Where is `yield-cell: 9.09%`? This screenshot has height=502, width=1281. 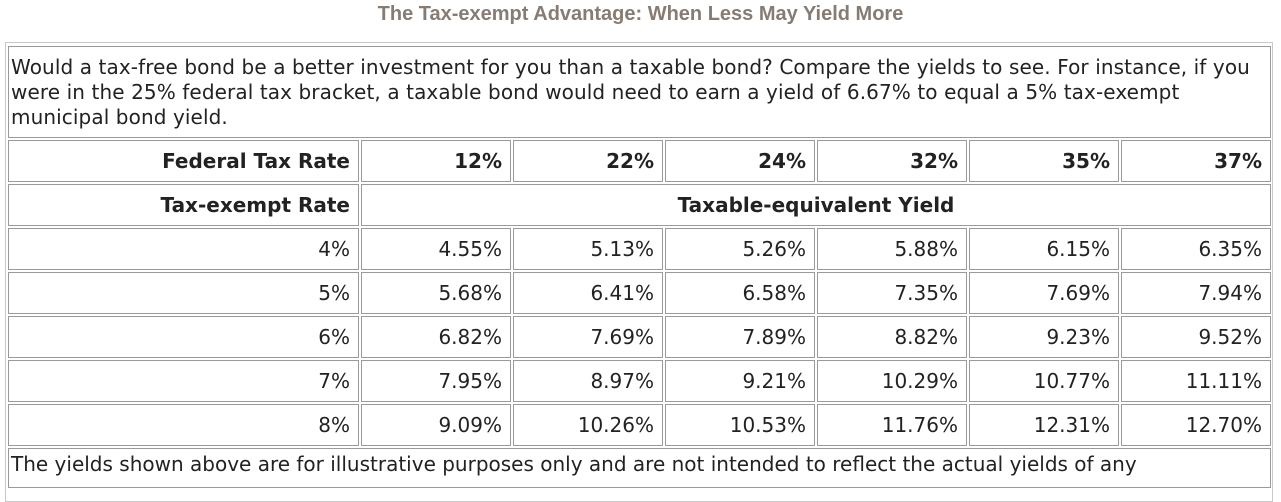
yield-cell: 9.09% is located at coordinates (436, 425).